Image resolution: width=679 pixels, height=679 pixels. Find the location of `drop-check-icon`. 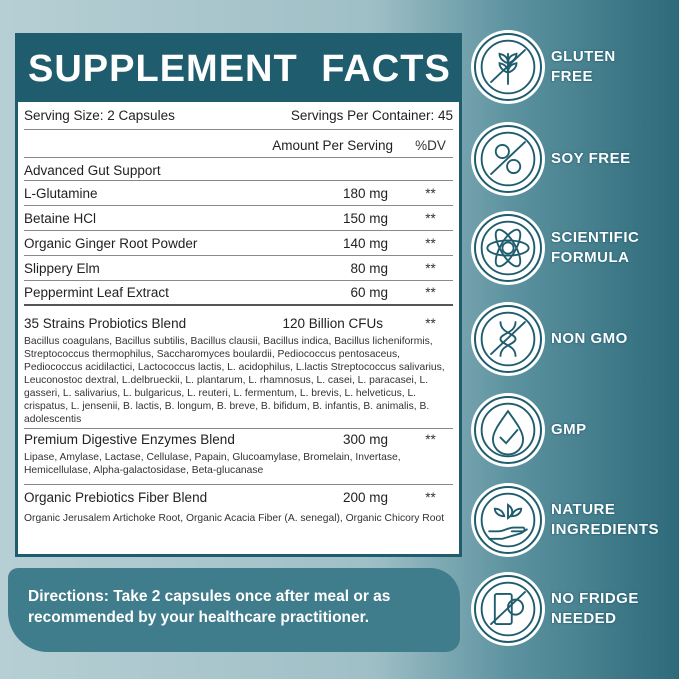

drop-check-icon is located at coordinates (508, 430).